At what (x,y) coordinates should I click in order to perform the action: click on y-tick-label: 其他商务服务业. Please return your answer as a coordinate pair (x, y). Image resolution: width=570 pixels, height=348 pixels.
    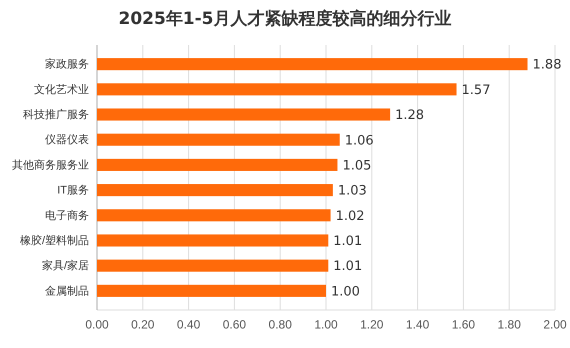
    Looking at the image, I should click on (50, 165).